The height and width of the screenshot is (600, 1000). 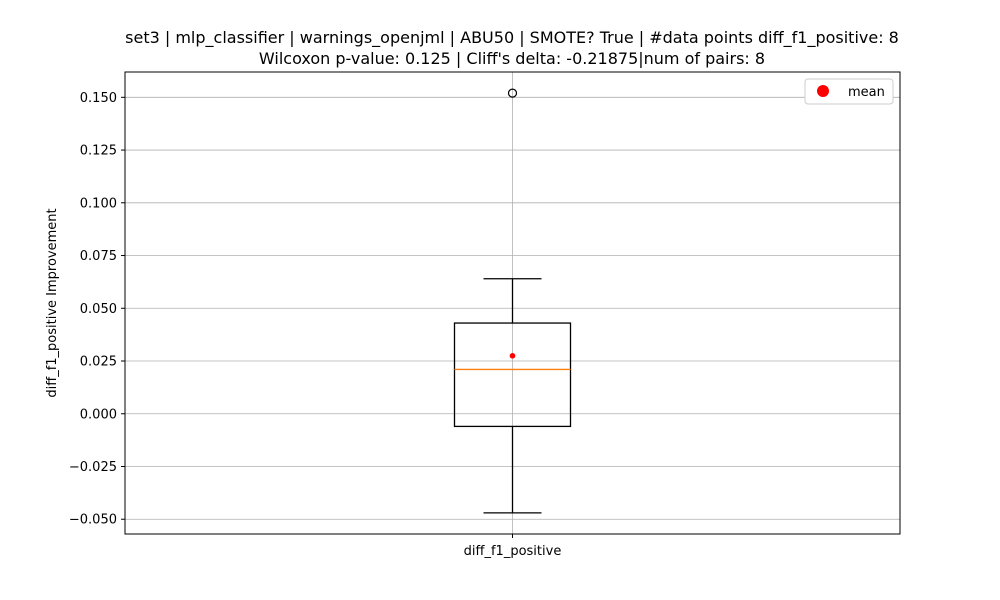 I want to click on outlier-point, so click(x=512, y=93).